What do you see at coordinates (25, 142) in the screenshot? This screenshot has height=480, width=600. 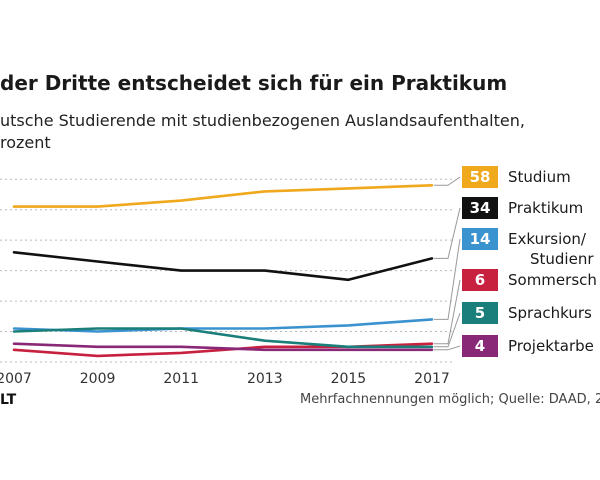 I see `chart-subtitle-line-2: rozent` at bounding box center [25, 142].